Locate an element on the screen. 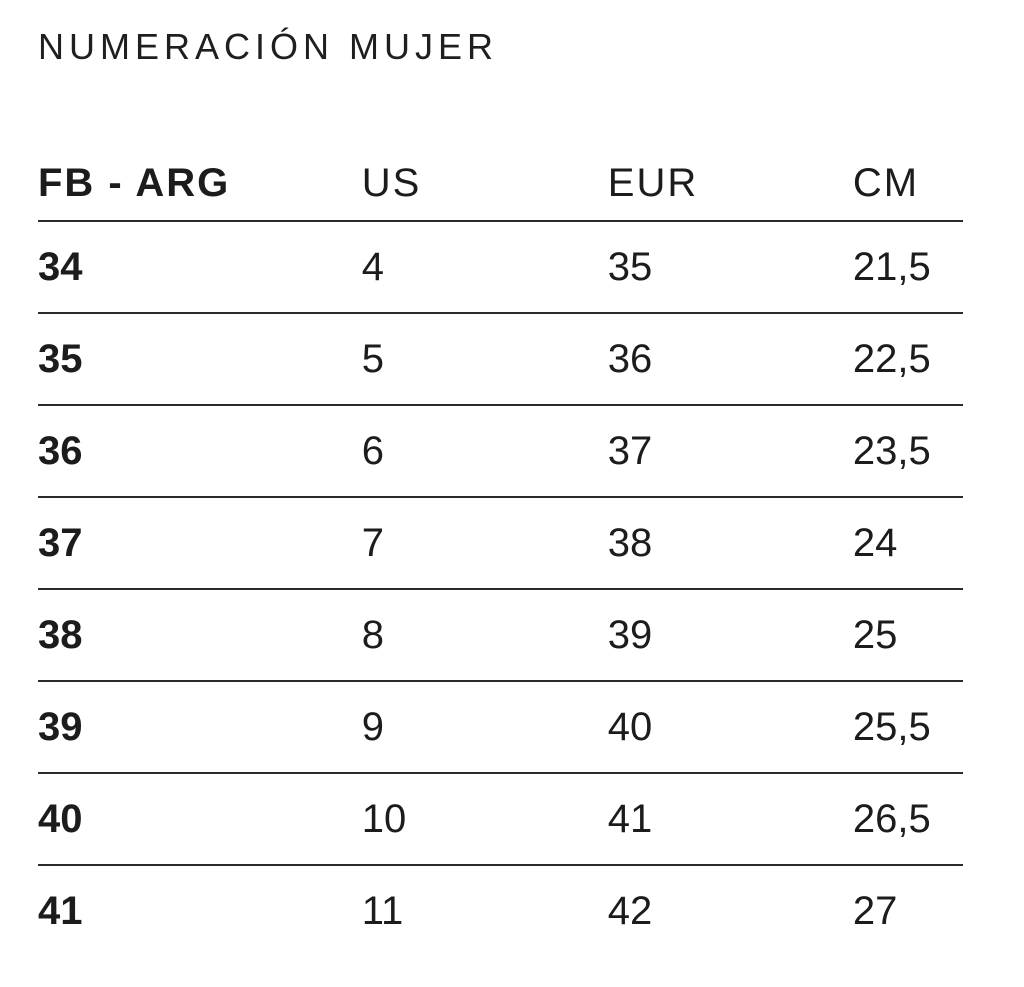 This screenshot has width=1024, height=987. cell-cm: 27 is located at coordinates (875, 910).